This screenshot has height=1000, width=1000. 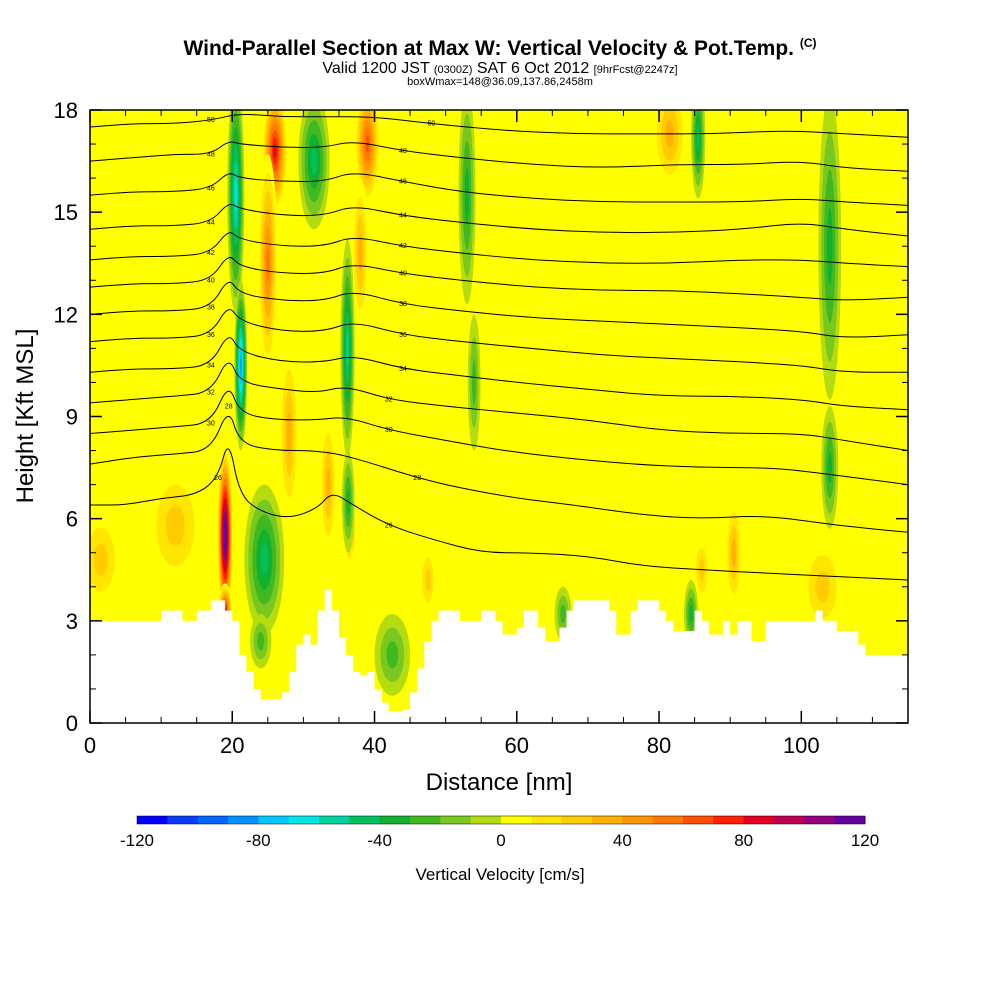 I want to click on y-tick-label: 12, so click(x=66, y=314).